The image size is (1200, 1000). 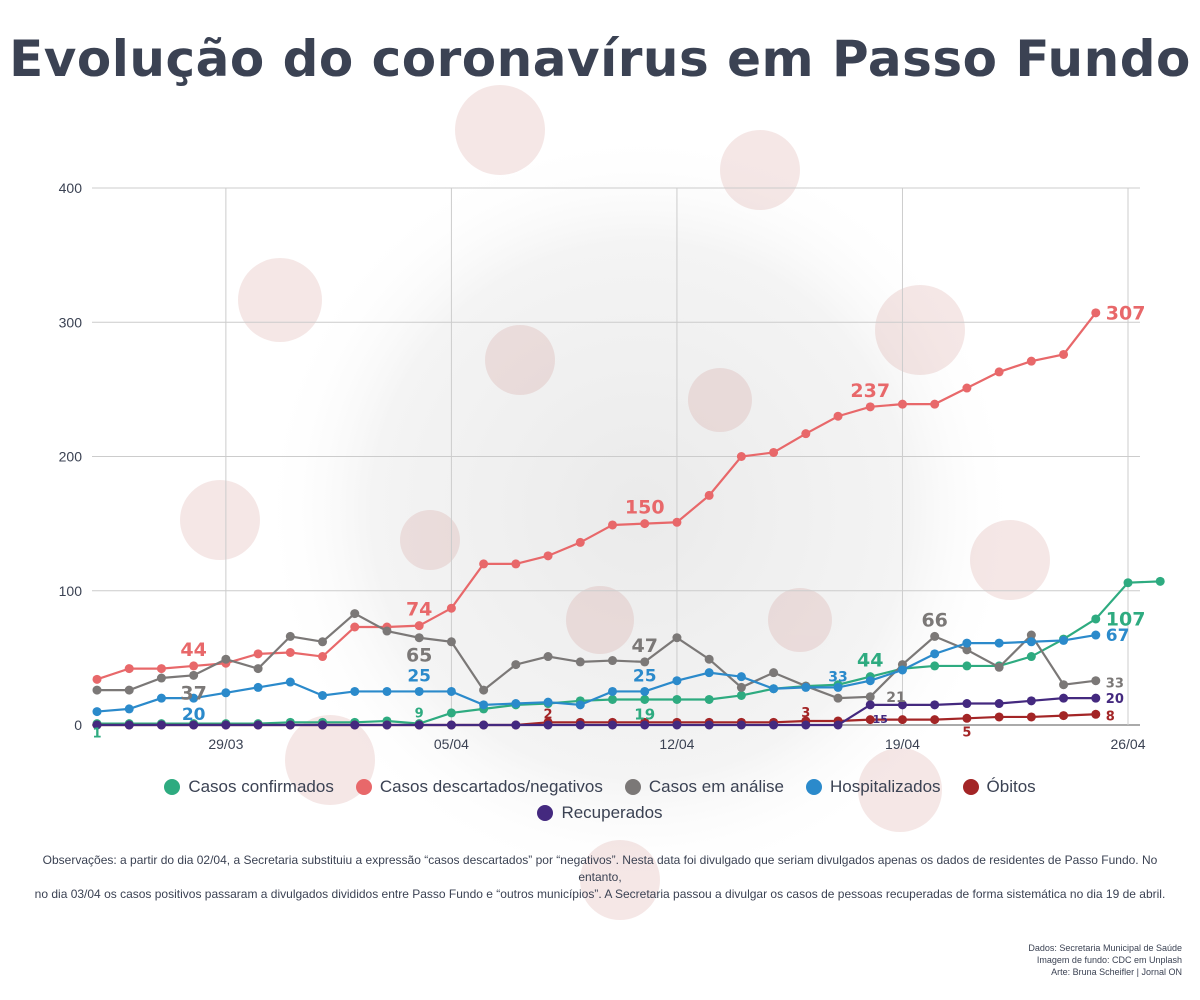 I want to click on data-label-hospitalizados: 25, so click(x=645, y=676).